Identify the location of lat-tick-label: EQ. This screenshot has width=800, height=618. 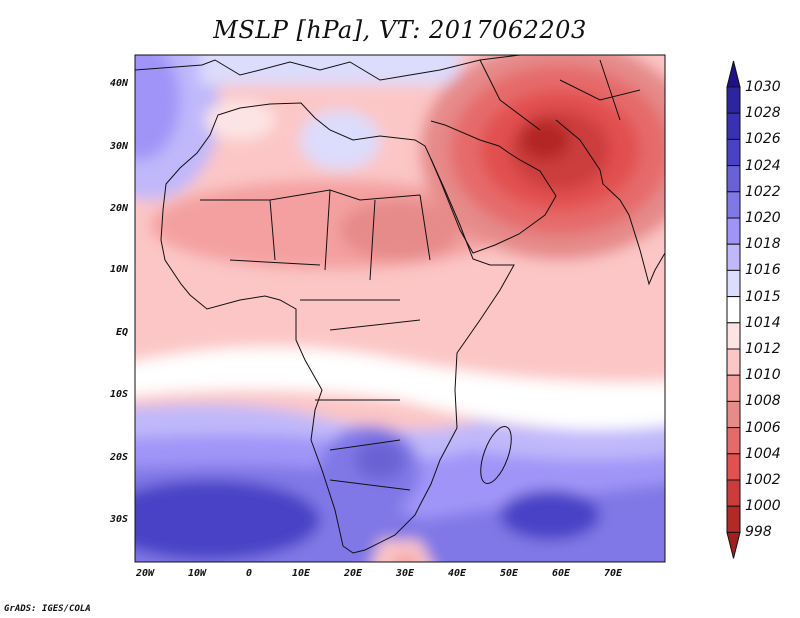
(121, 332).